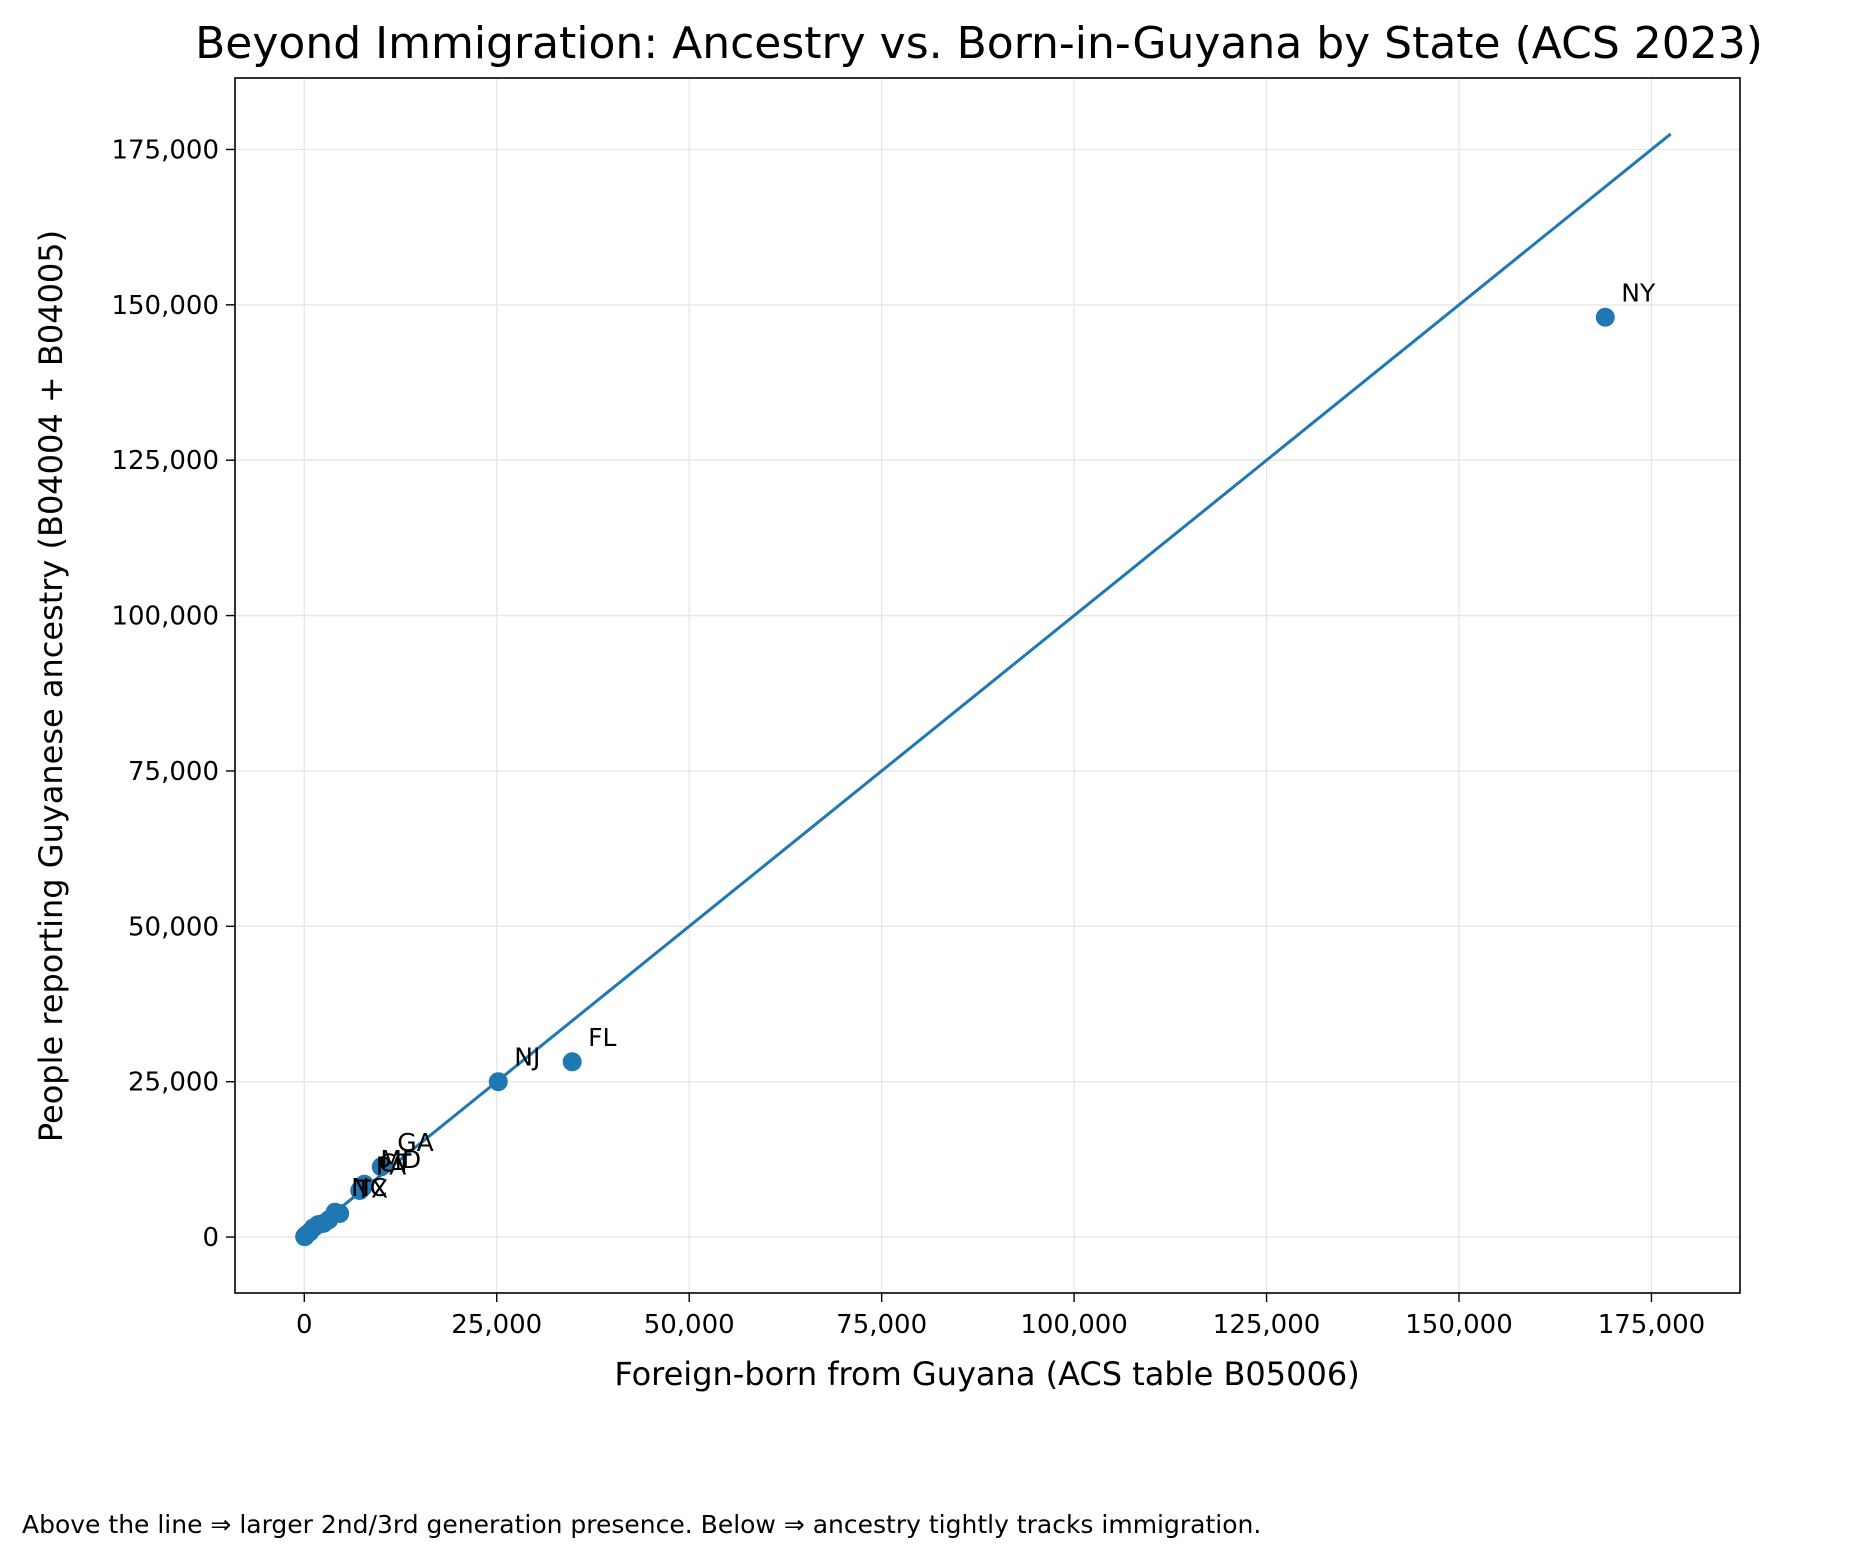 This screenshot has width=1875, height=1555. What do you see at coordinates (165, 461) in the screenshot?
I see `y-tick-label: 125,000` at bounding box center [165, 461].